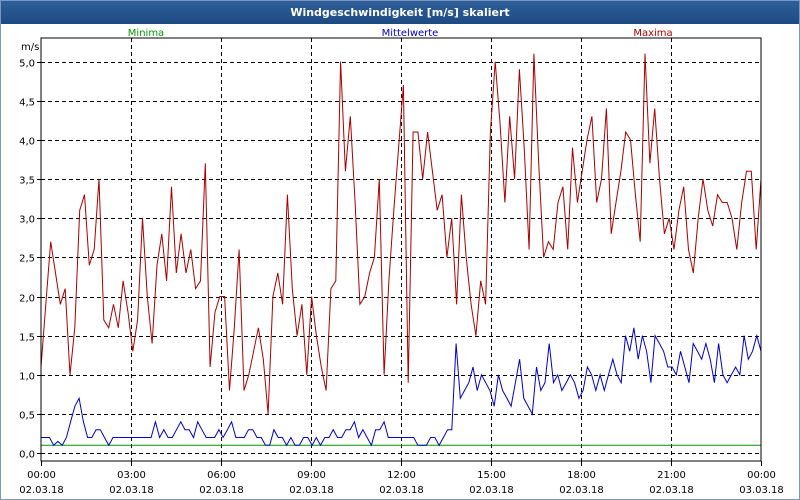 This screenshot has height=500, width=800. What do you see at coordinates (146, 33) in the screenshot?
I see `legend-item-minima: Minima` at bounding box center [146, 33].